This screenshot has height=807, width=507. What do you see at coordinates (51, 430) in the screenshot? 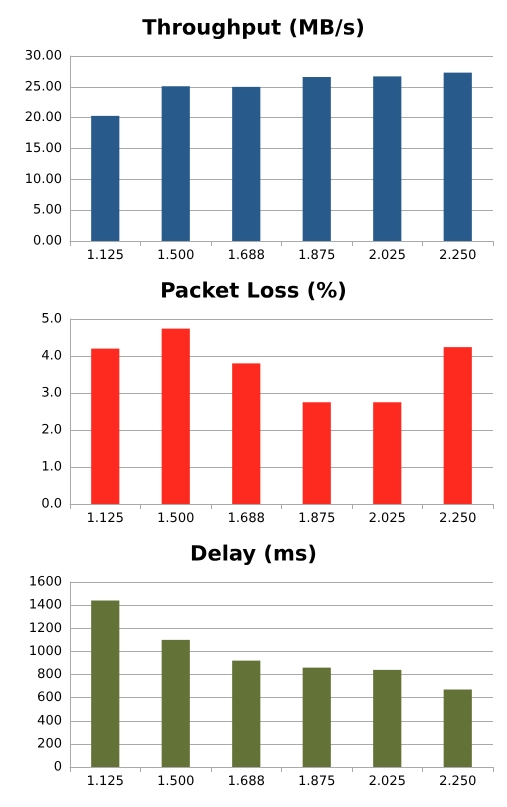
I see `y-tick-label: 2.0` at bounding box center [51, 430].